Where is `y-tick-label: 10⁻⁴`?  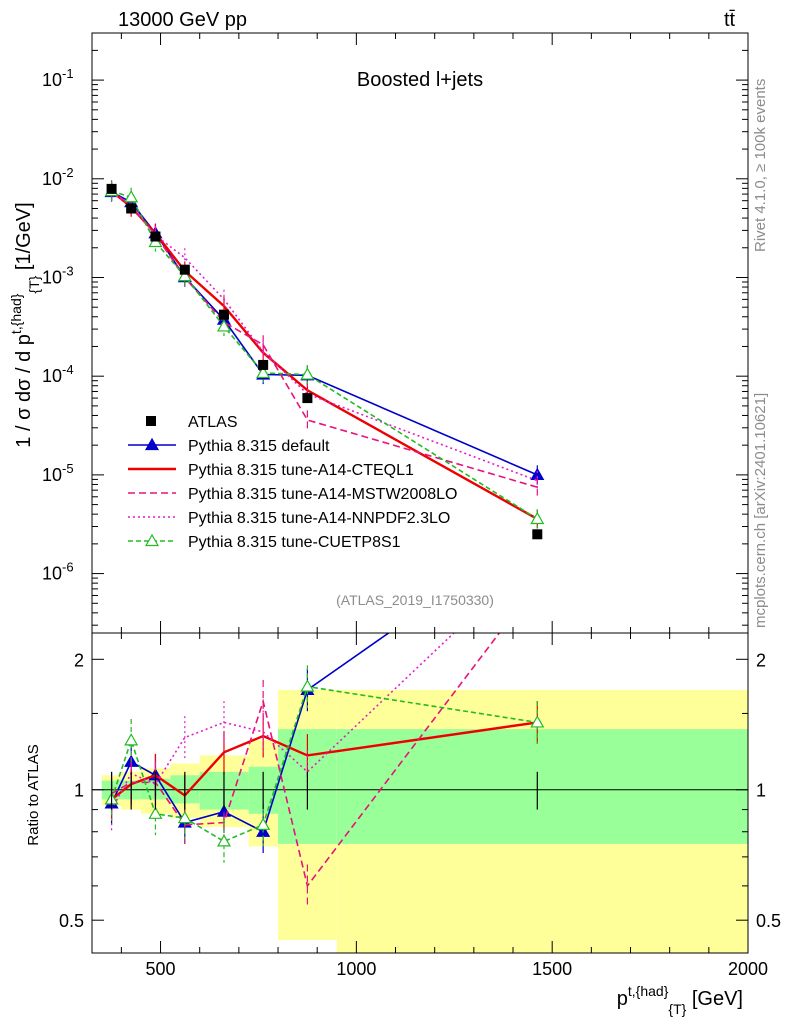
y-tick-label: 10⁻⁴ is located at coordinates (58, 374).